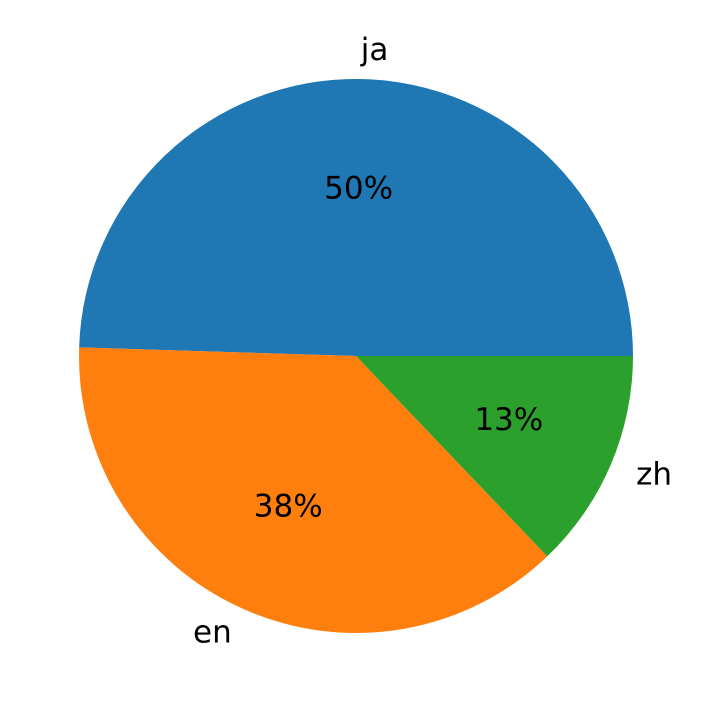  Describe the element at coordinates (374, 50) in the screenshot. I see `category-label: ja` at that location.